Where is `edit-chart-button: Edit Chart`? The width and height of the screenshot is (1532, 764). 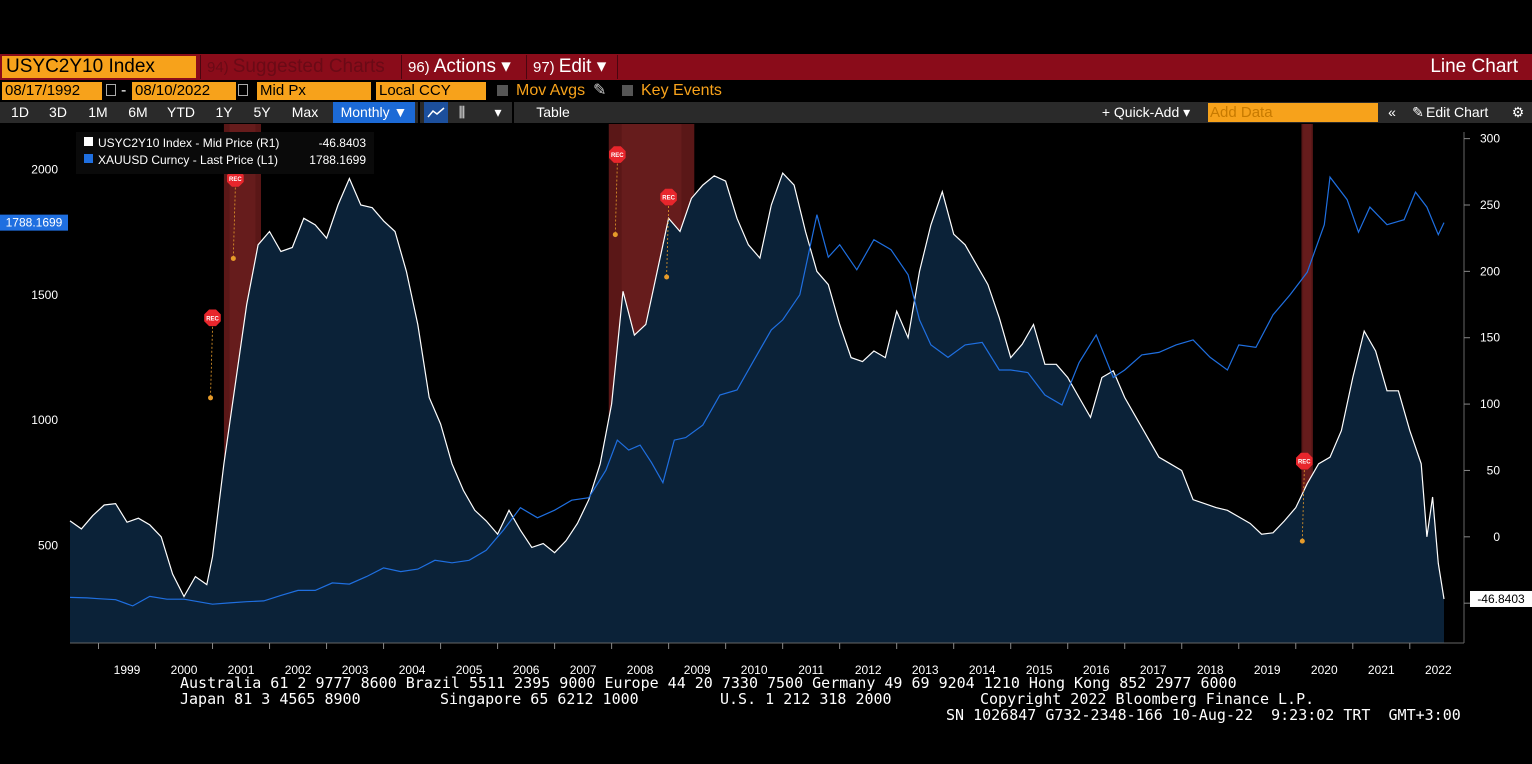 edit-chart-button: Edit Chart is located at coordinates (1457, 112).